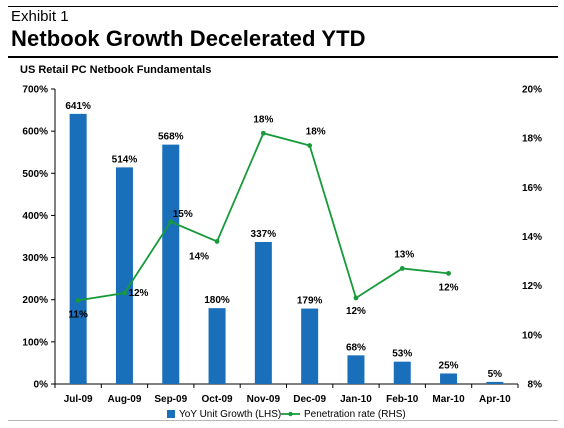 This screenshot has width=564, height=428. Describe the element at coordinates (170, 399) in the screenshot. I see `x-tick-label: Sep-09` at that location.